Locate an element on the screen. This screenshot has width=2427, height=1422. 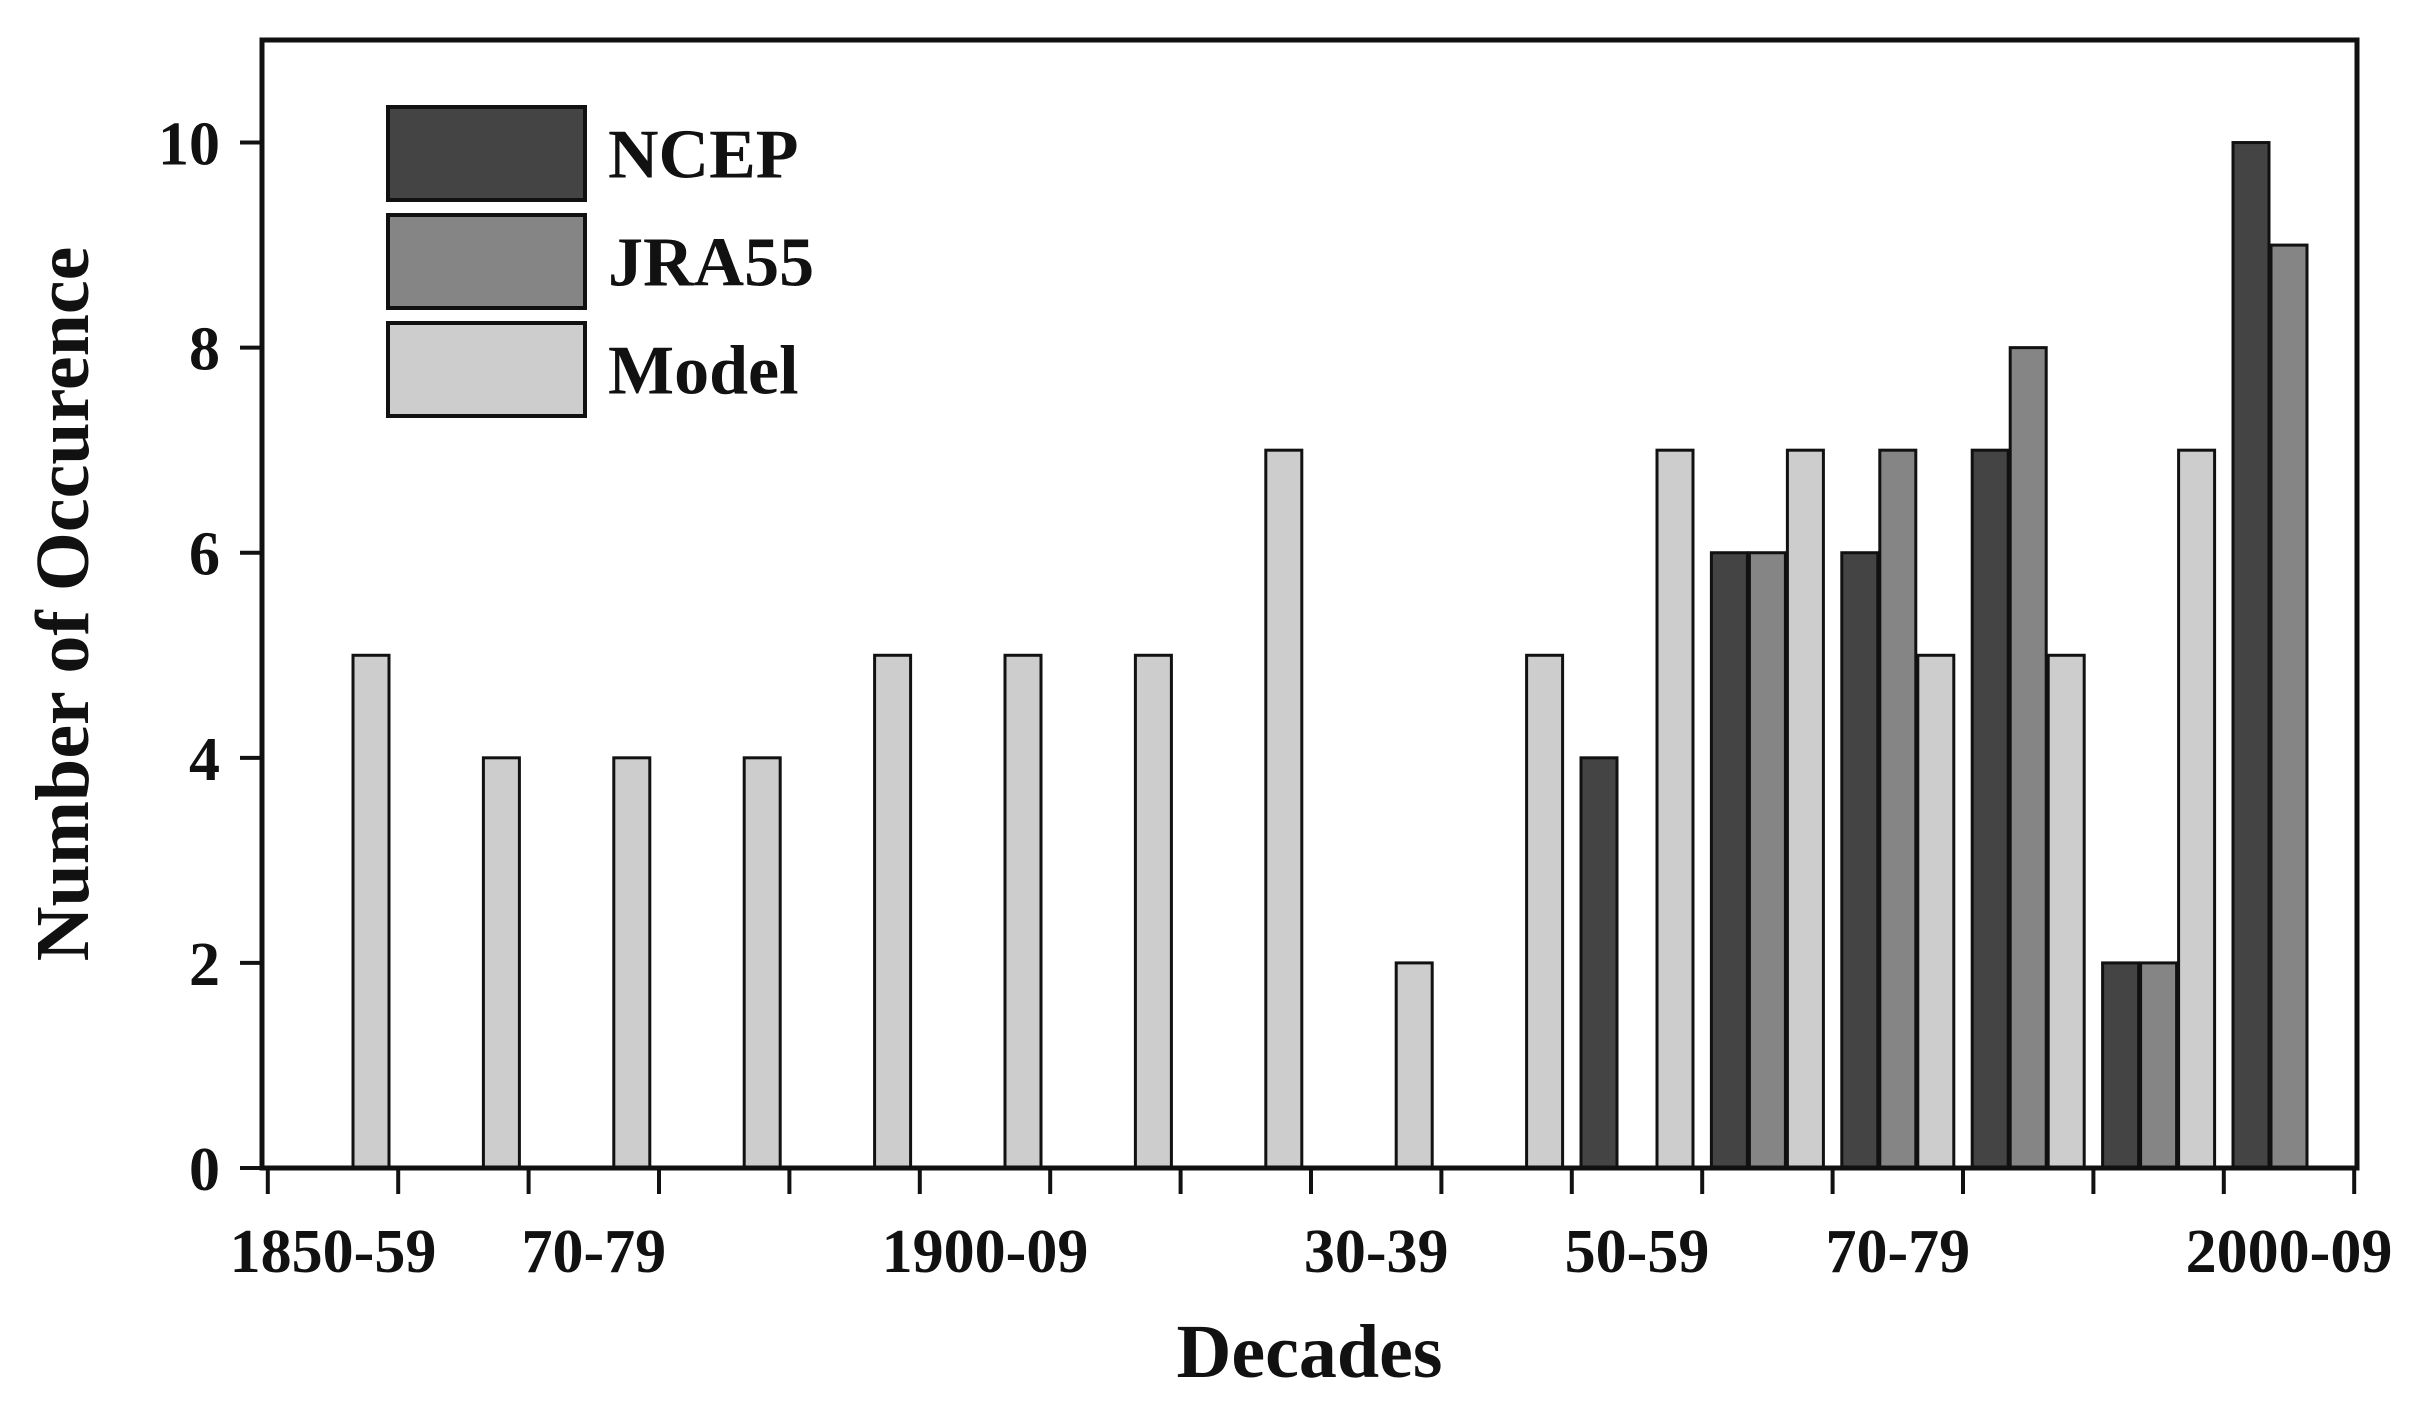
legend-label-model: Model is located at coordinates (703, 371).